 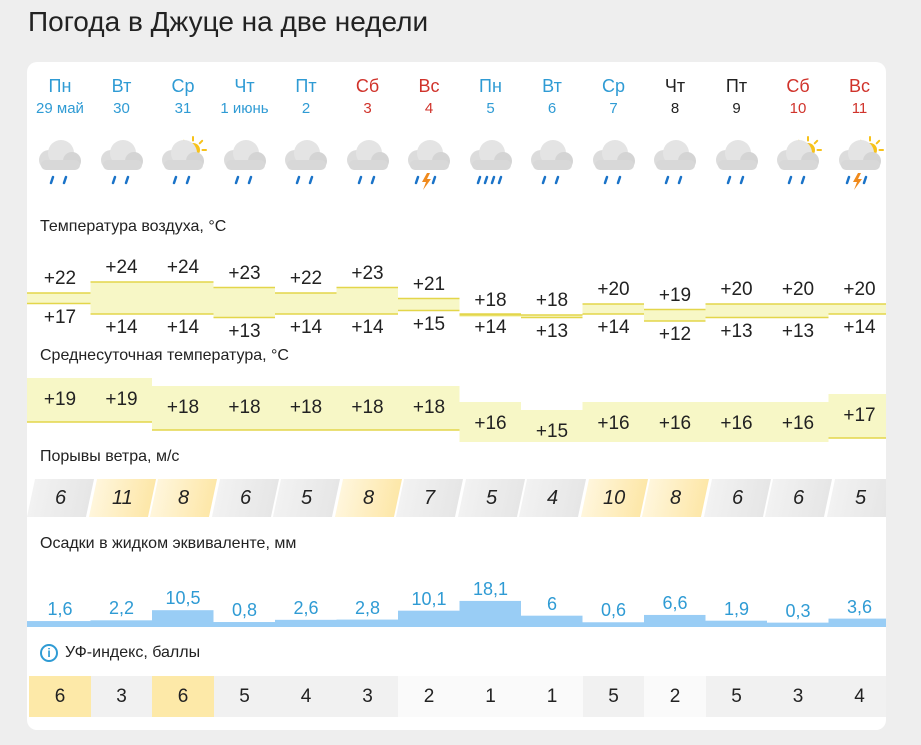 What do you see at coordinates (244, 610) in the screenshot?
I see `precip-value: 0,8` at bounding box center [244, 610].